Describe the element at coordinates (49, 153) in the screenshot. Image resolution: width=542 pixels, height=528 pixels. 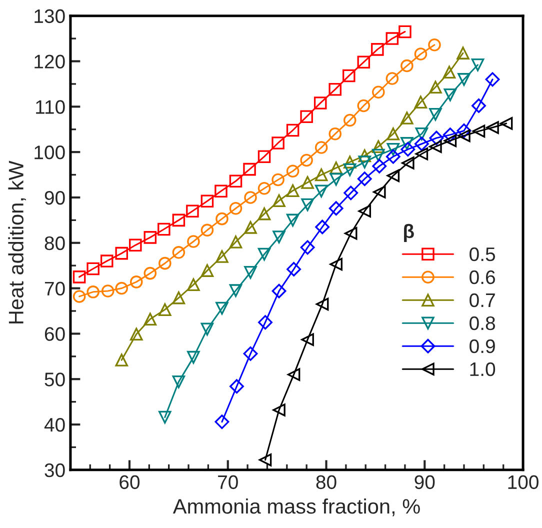
I see `y-tick-label: 100` at that location.